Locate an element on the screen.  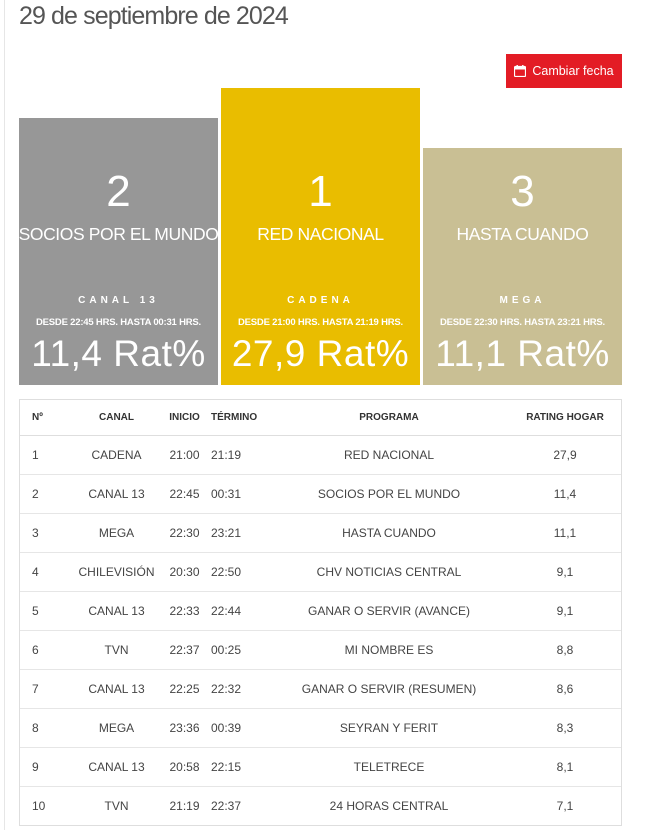
cell-termino: 00:25 is located at coordinates (237, 650).